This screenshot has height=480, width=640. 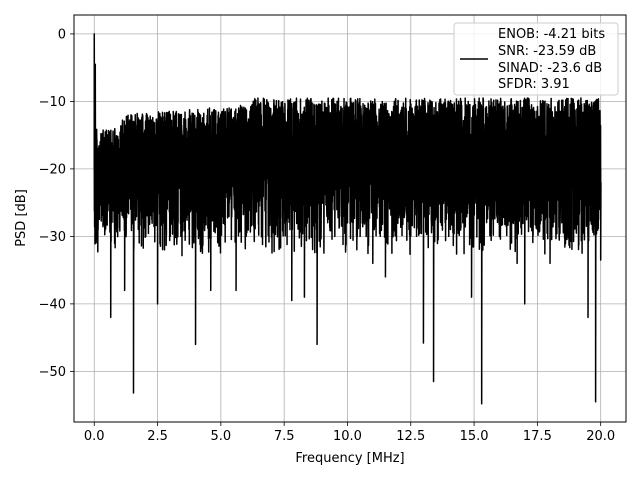 What do you see at coordinates (551, 34) in the screenshot?
I see `legend-line-enob: ENOB: -4.21 bits` at bounding box center [551, 34].